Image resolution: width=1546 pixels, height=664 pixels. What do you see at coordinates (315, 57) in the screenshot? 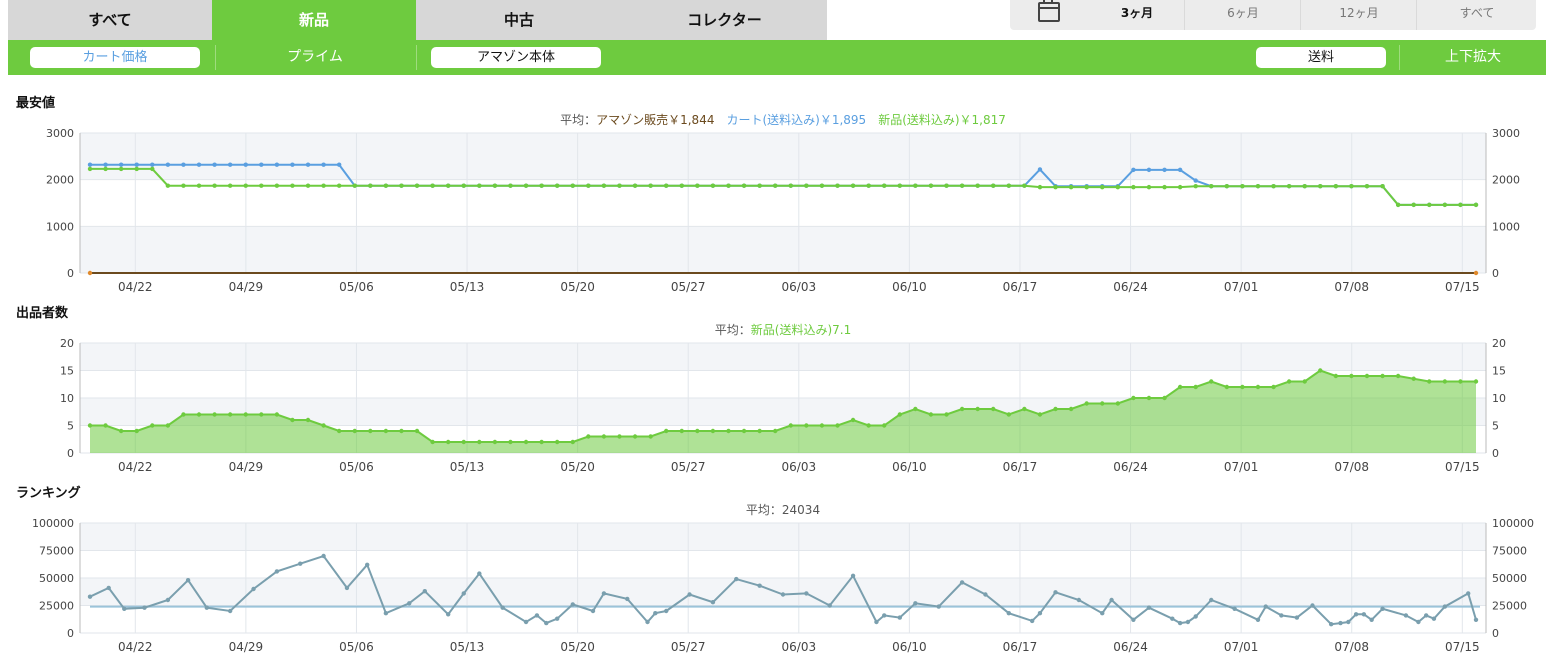
I see `prime-toggle: プライム` at bounding box center [315, 57].